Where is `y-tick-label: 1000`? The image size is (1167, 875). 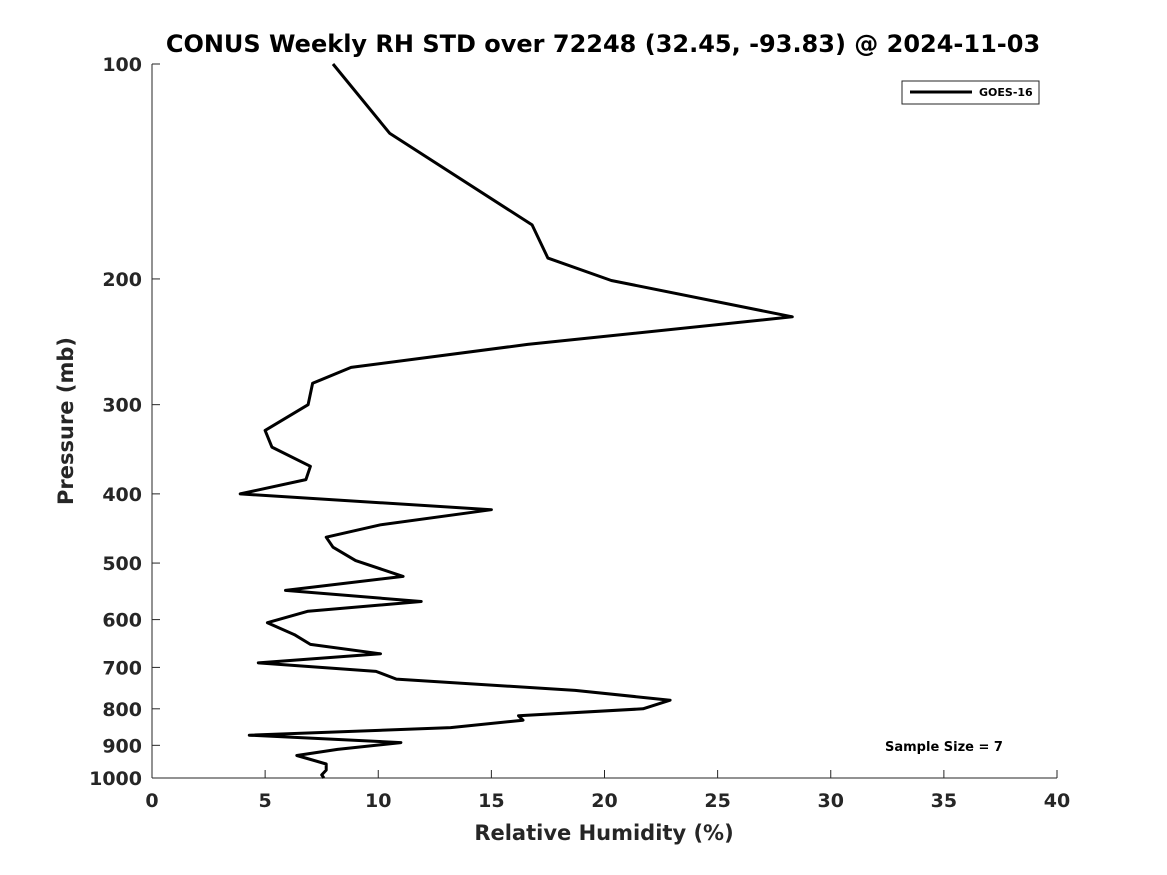
y-tick-label: 1000 is located at coordinates (115, 779).